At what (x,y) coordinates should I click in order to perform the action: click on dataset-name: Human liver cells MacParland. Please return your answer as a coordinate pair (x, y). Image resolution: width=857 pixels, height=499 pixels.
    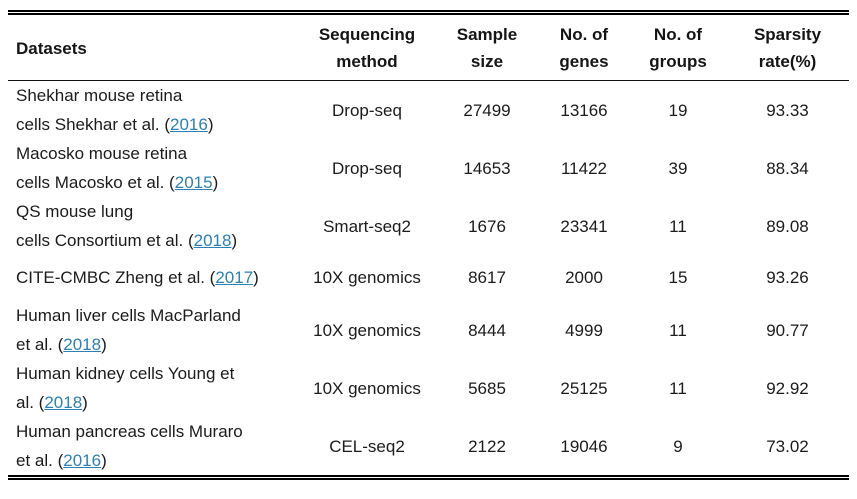
    Looking at the image, I should click on (128, 315).